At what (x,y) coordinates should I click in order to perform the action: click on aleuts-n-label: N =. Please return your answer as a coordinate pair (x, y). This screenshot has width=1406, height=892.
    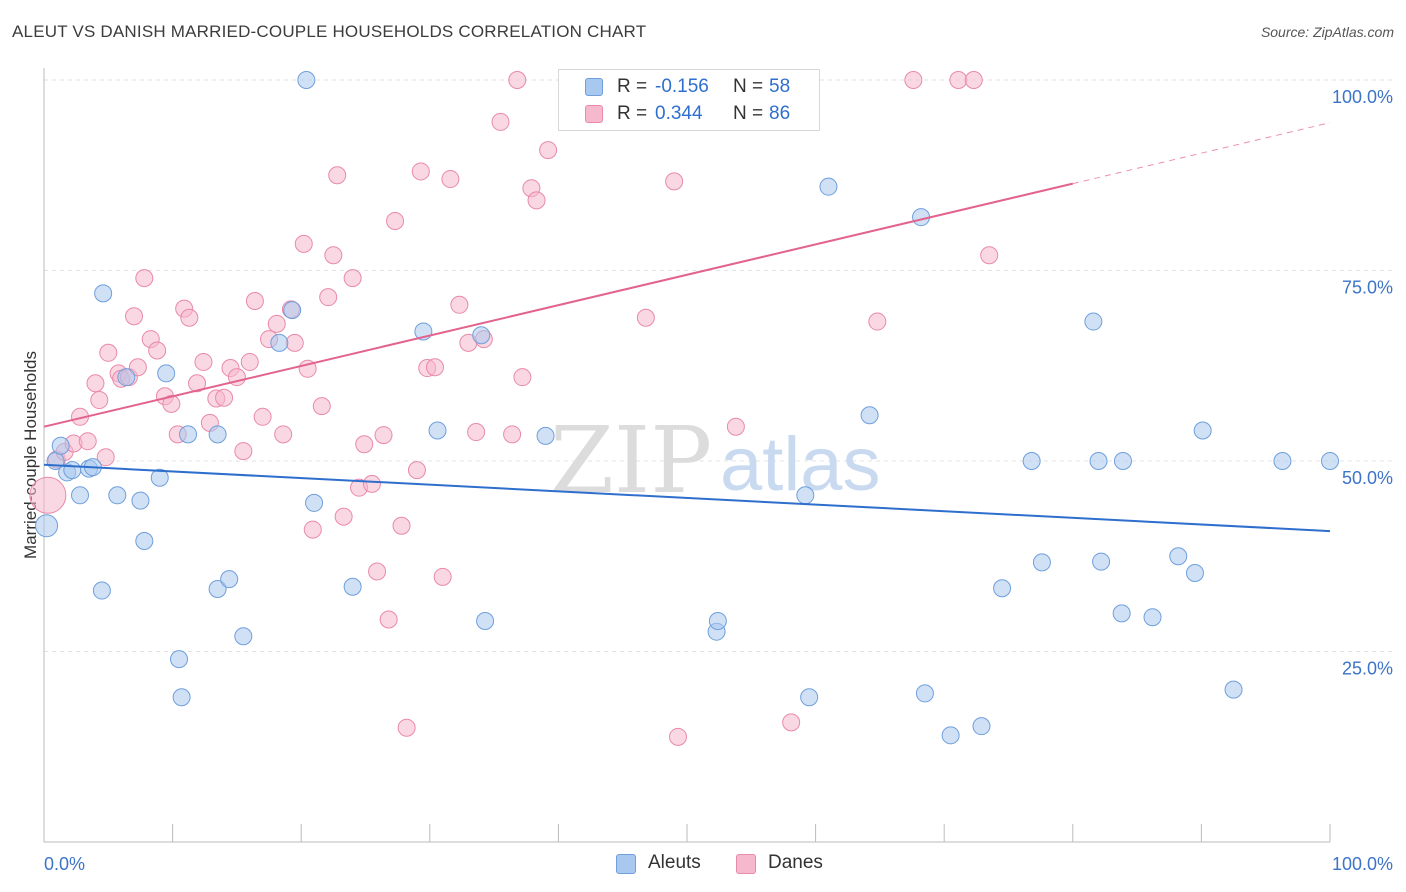
    Looking at the image, I should click on (748, 86).